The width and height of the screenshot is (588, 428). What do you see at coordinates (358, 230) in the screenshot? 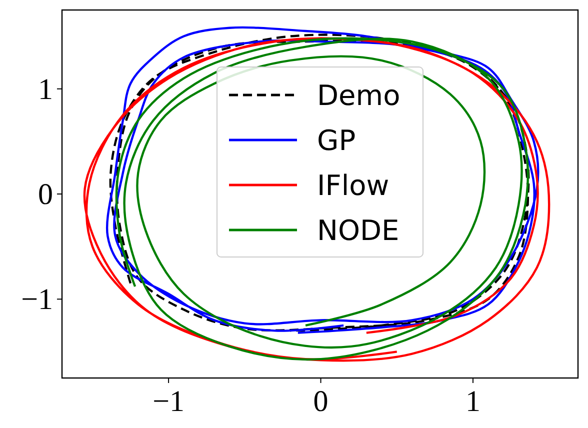
I see `legend-label: NODE` at bounding box center [358, 230].